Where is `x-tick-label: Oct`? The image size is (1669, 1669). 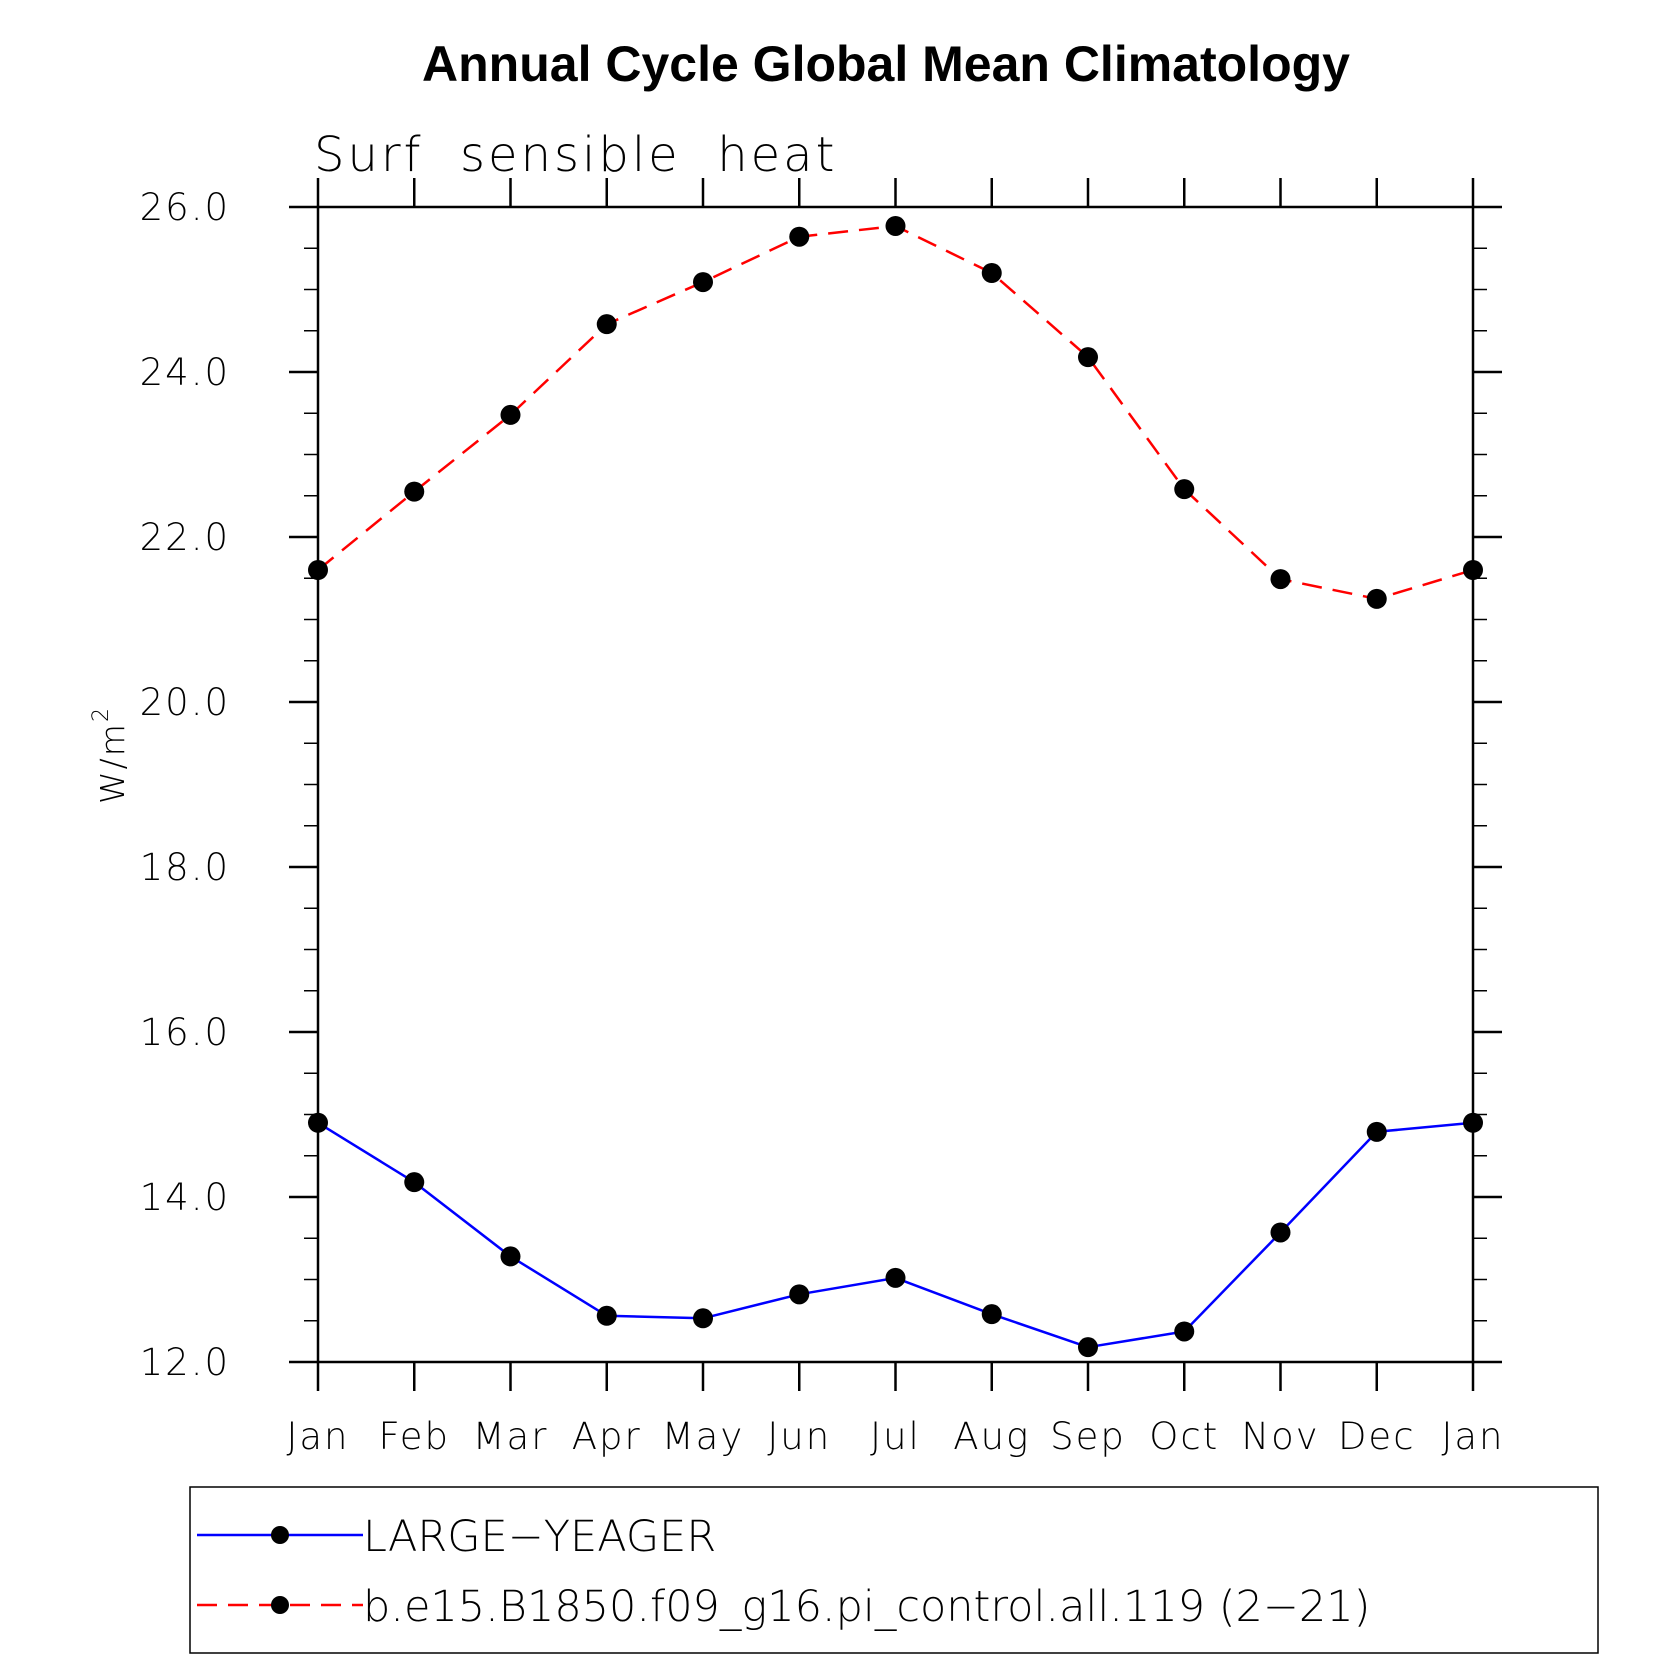
x-tick-label: Oct is located at coordinates (1184, 1436).